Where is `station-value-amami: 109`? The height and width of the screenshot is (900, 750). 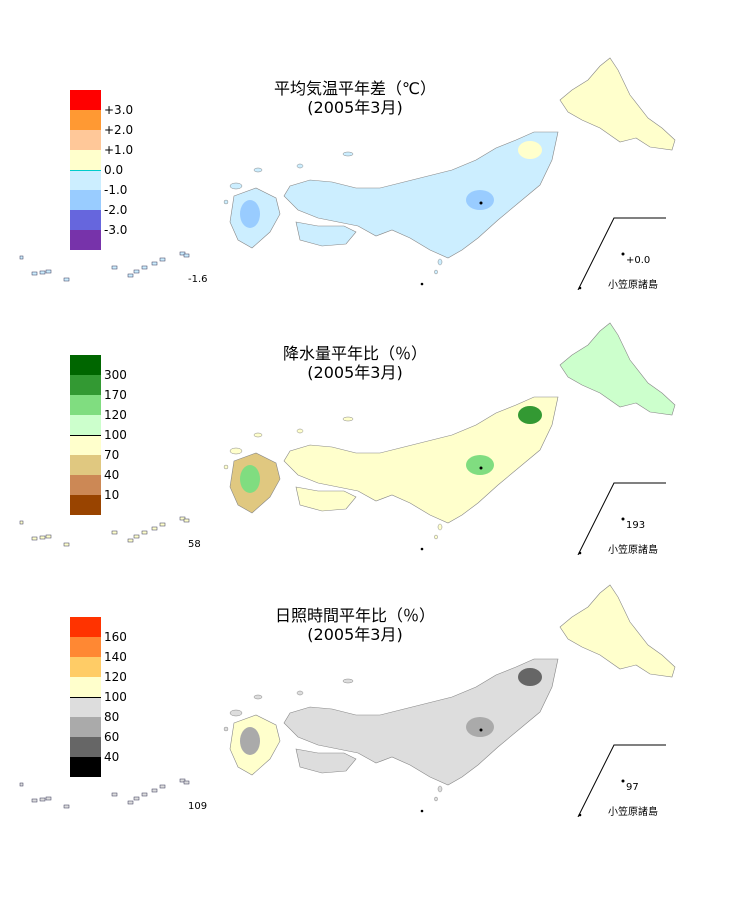 station-value-amami: 109 is located at coordinates (197, 806).